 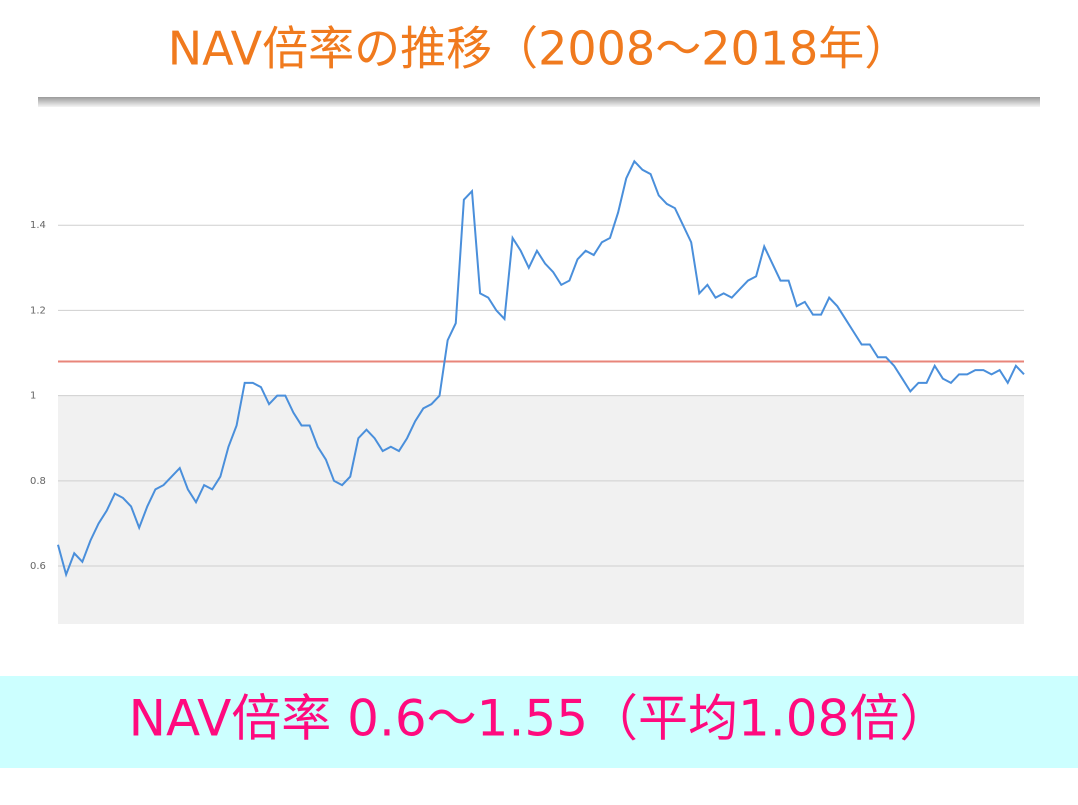 I want to click on title: NAV倍率の推移（2008〜2018年）, so click(x=539, y=49).